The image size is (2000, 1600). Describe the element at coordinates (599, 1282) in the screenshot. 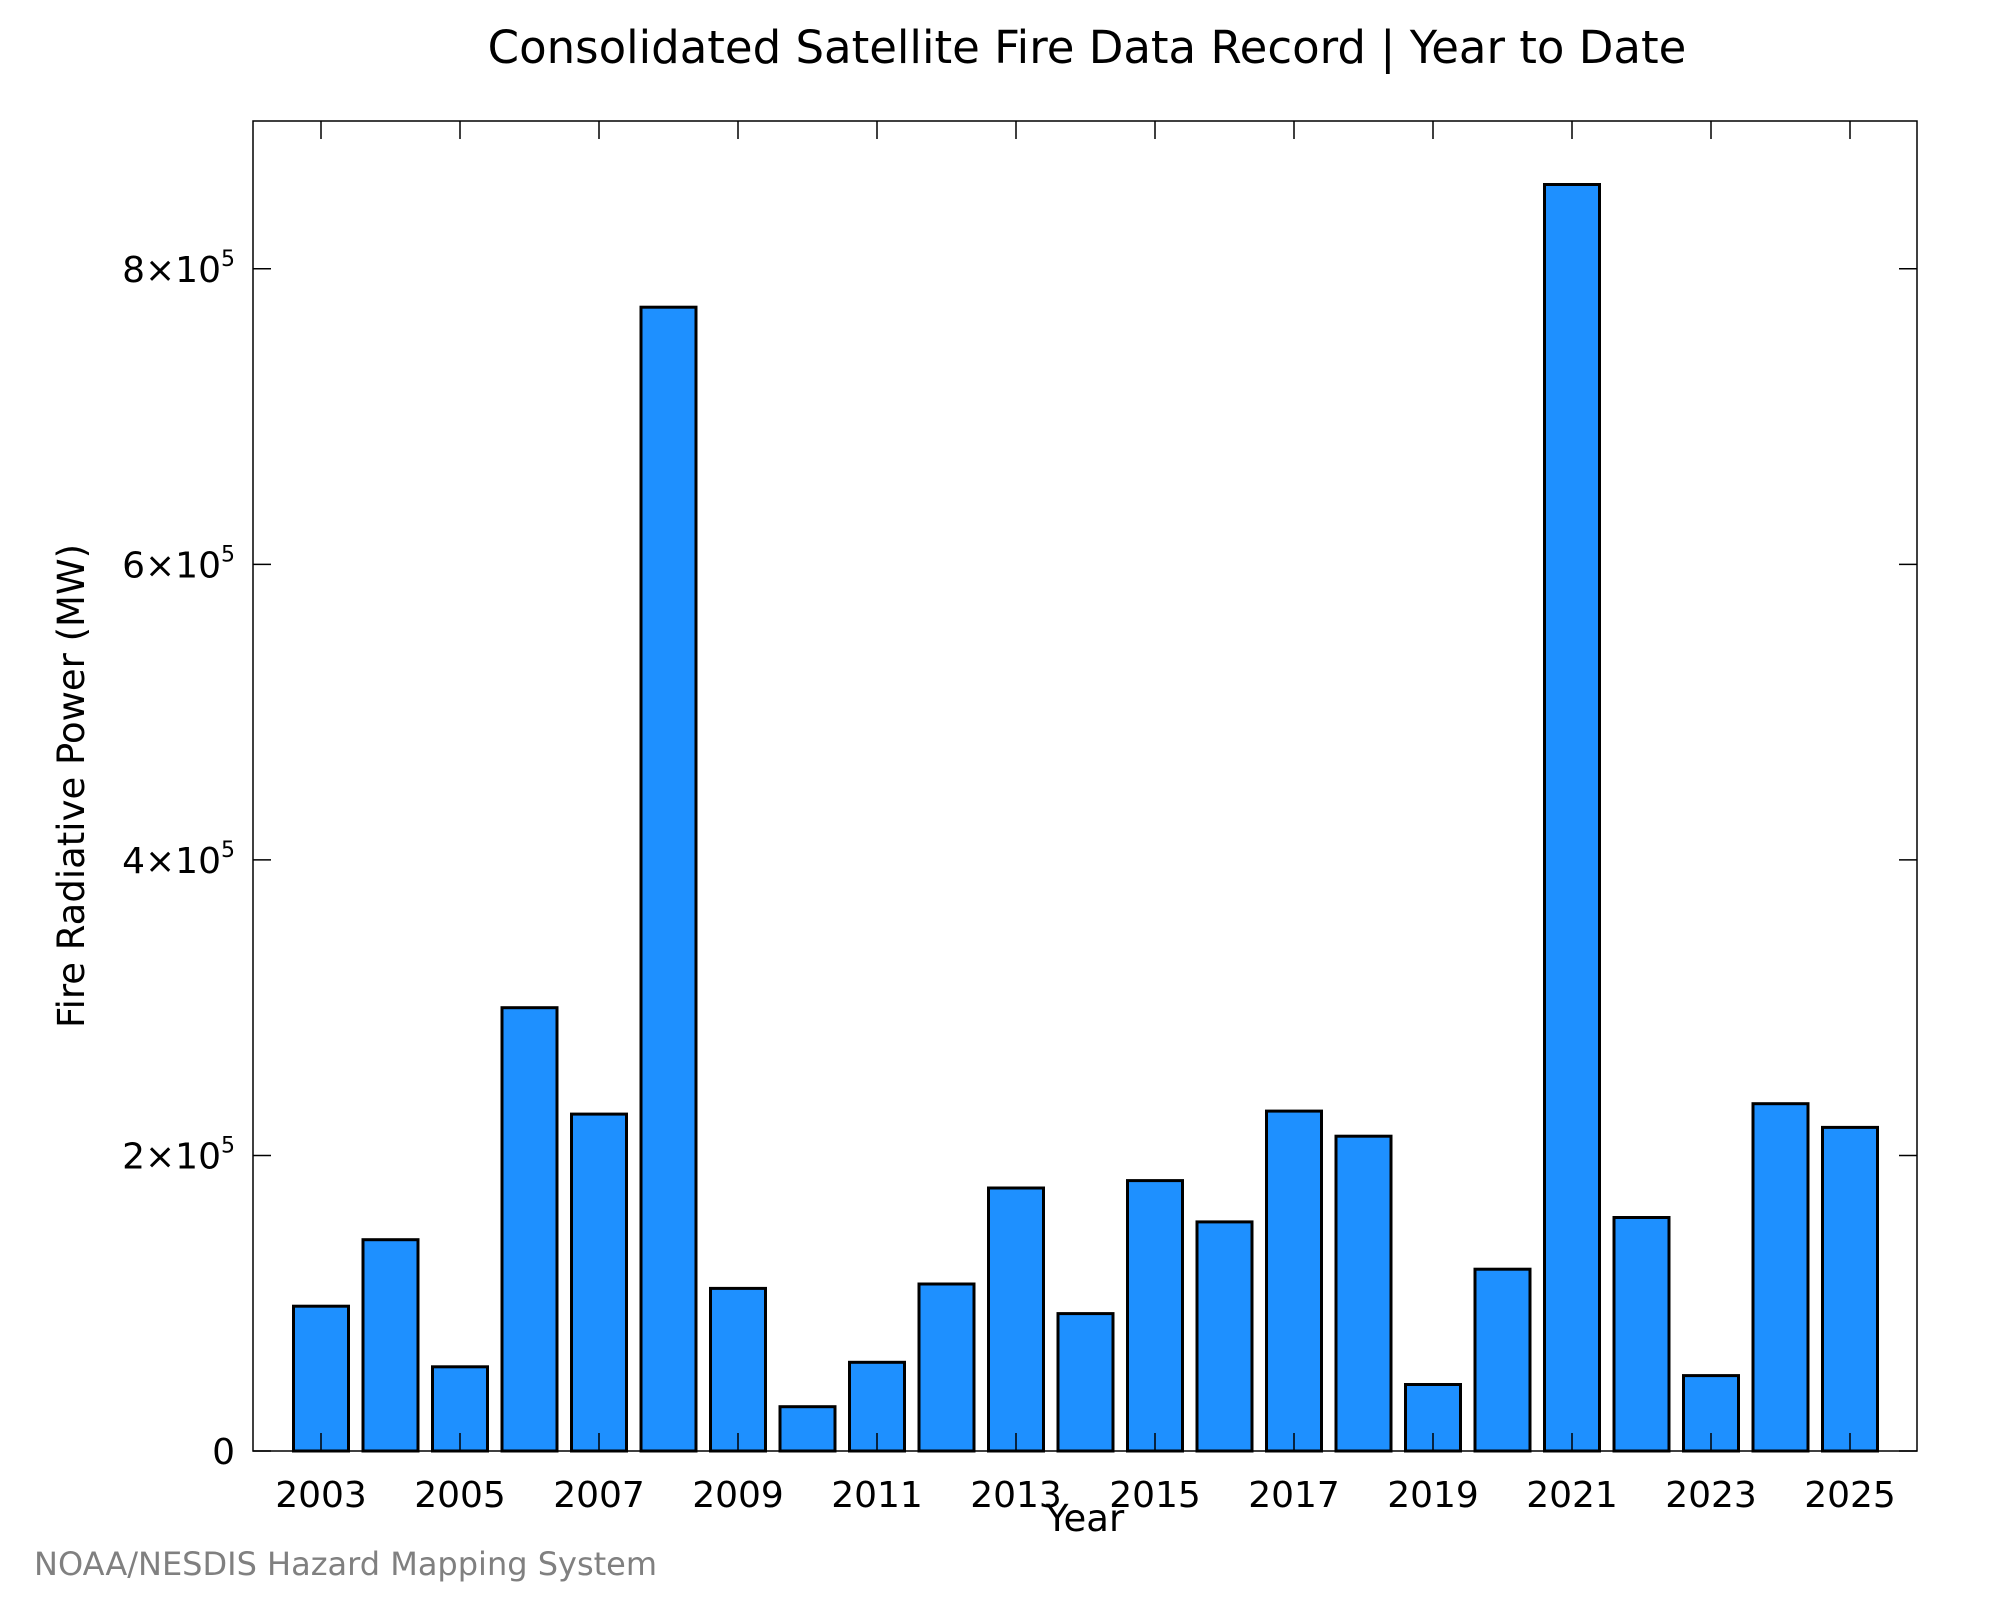

I see `bar-2007` at that location.